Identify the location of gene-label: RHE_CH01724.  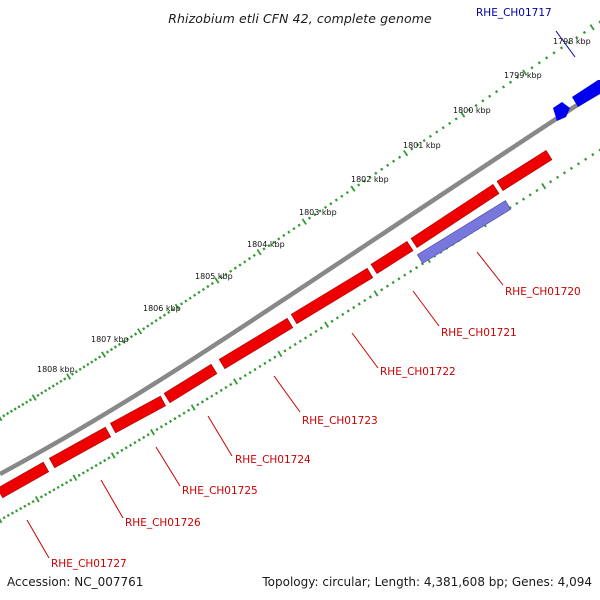
(273, 460).